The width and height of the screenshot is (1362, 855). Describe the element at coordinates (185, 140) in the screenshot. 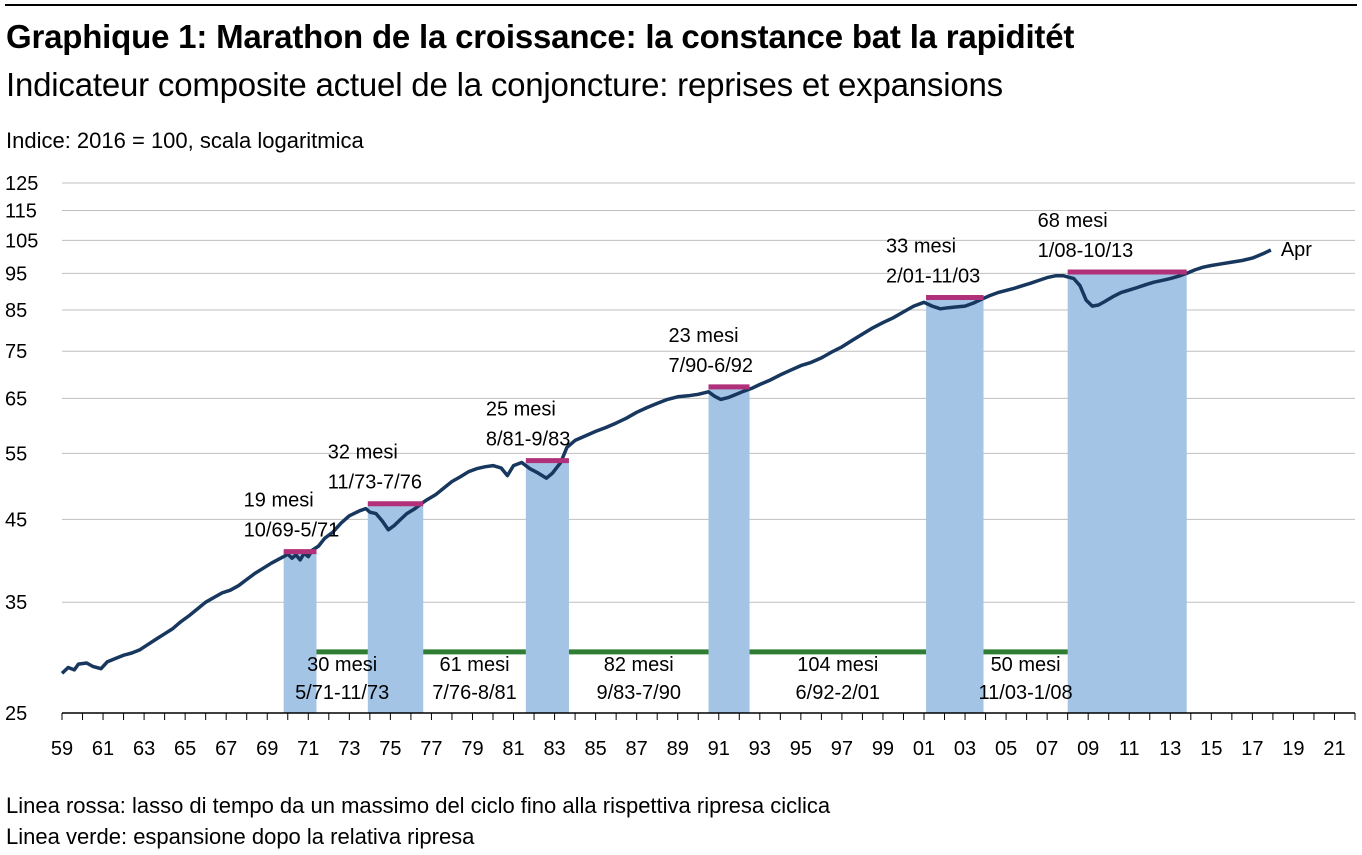

I see `y-axis-unit-label: Indice: 2016 = 100, scala logaritmica` at that location.